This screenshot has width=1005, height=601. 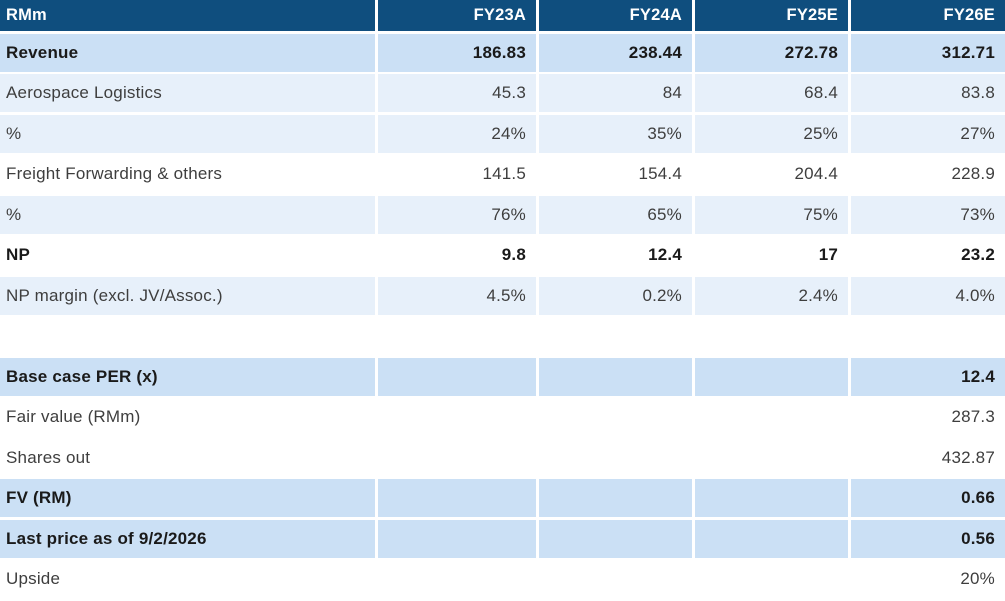 What do you see at coordinates (615, 295) in the screenshot?
I see `cell-value: 0.2%` at bounding box center [615, 295].